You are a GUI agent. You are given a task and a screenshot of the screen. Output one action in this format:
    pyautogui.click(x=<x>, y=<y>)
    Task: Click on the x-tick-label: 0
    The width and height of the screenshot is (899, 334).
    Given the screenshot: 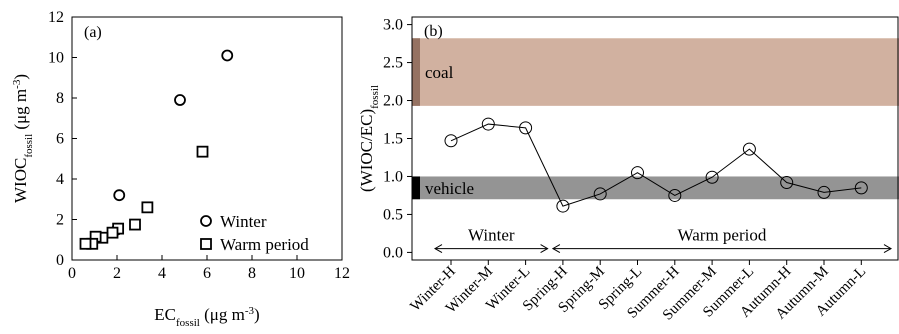 What is the action you would take?
    pyautogui.click(x=72, y=273)
    